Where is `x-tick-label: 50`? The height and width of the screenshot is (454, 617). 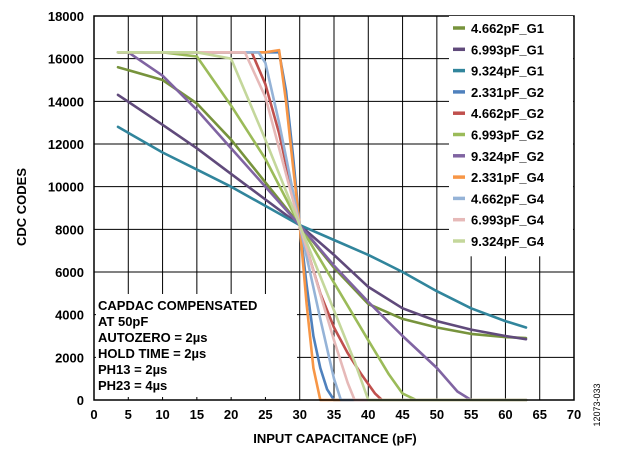
x-tick-label: 50 is located at coordinates (437, 414).